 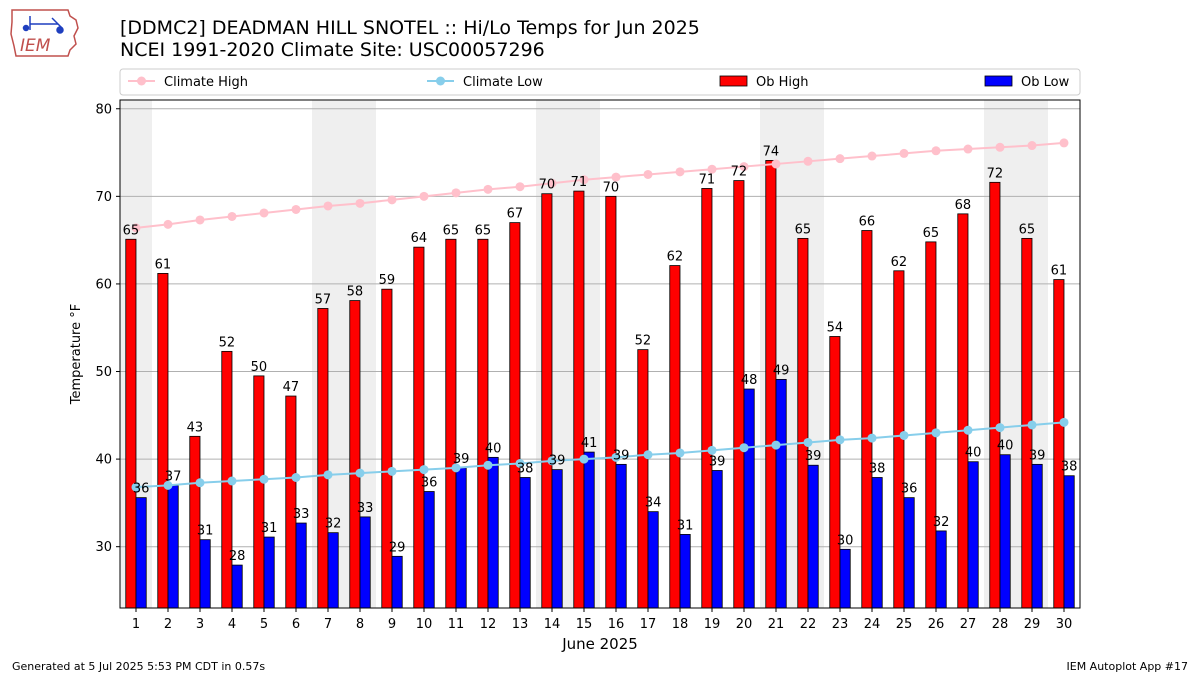 I want to click on y-tick-label: 40, so click(x=103, y=460).